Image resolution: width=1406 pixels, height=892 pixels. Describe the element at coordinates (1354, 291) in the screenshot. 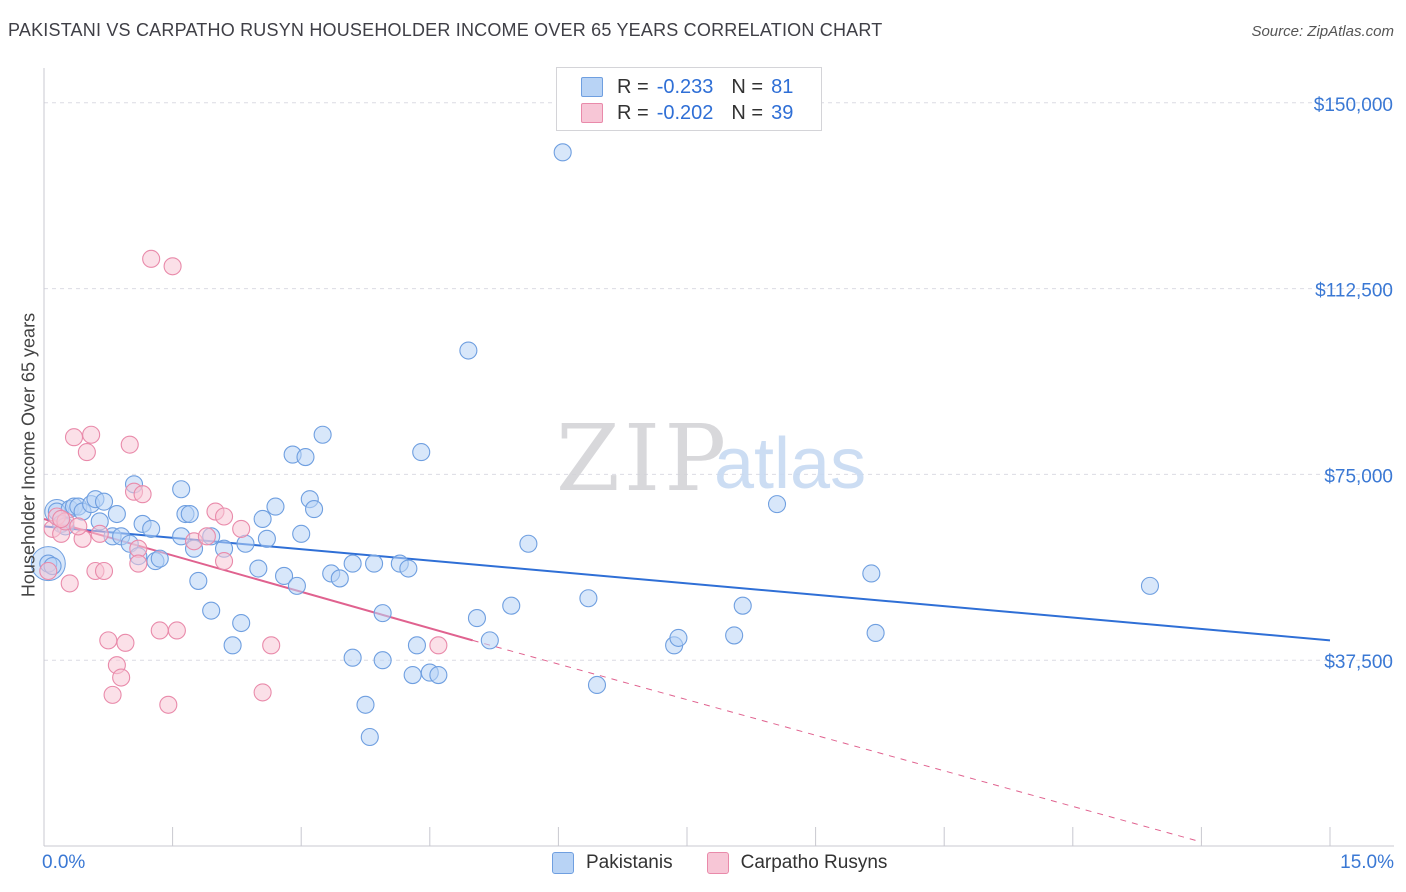

I see `y-tick-label: $112,500` at that location.